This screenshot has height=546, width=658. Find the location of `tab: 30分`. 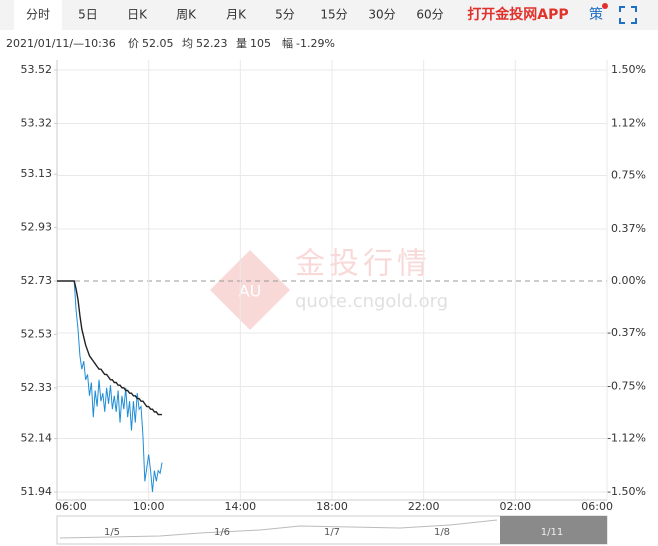

tab: 30分 is located at coordinates (381, 15).